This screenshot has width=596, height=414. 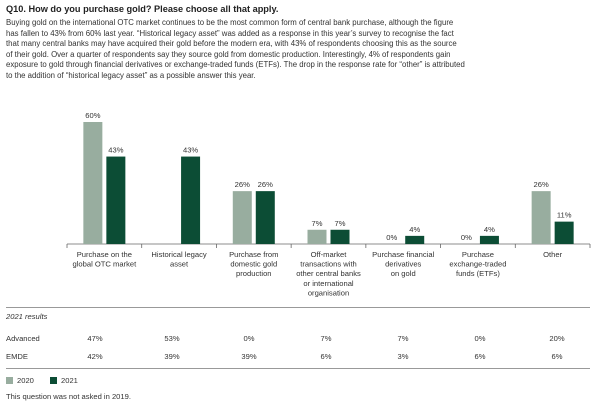 I want to click on x-tick-label: Off-market, so click(x=329, y=254).